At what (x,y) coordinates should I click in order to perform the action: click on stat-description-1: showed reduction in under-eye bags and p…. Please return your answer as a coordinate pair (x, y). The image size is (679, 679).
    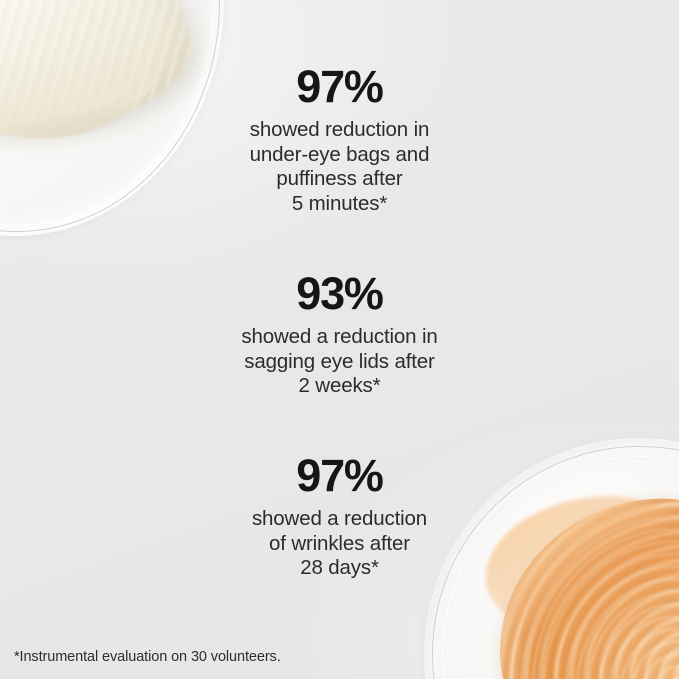
    Looking at the image, I should click on (339, 167).